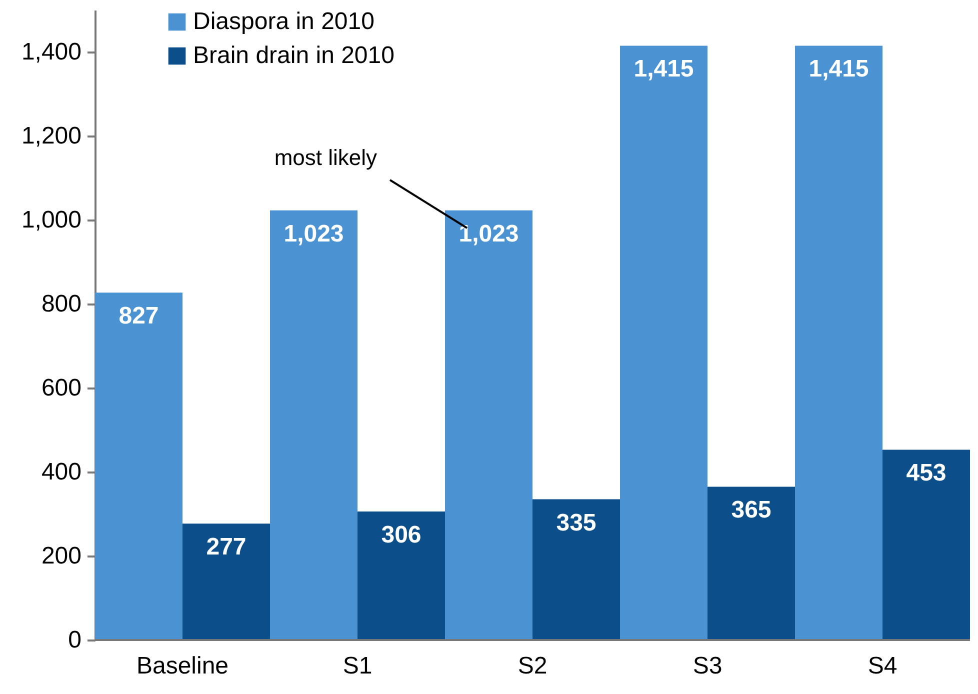 This screenshot has width=978, height=694. What do you see at coordinates (61, 388) in the screenshot?
I see `y-tick-label: 600` at bounding box center [61, 388].